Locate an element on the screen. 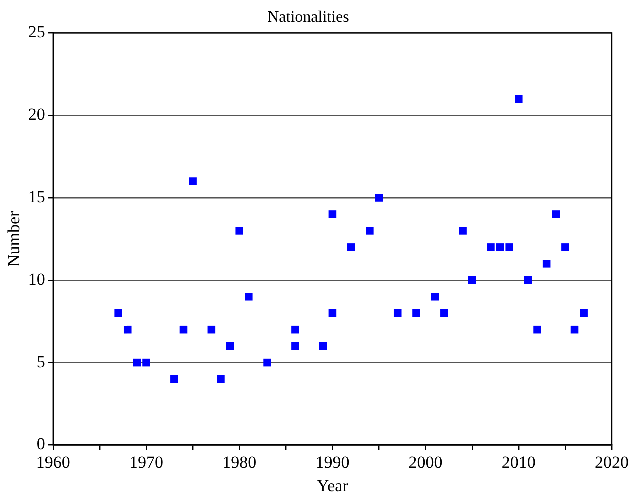 The width and height of the screenshot is (632, 497). x-tick-label: 1990 is located at coordinates (333, 462).